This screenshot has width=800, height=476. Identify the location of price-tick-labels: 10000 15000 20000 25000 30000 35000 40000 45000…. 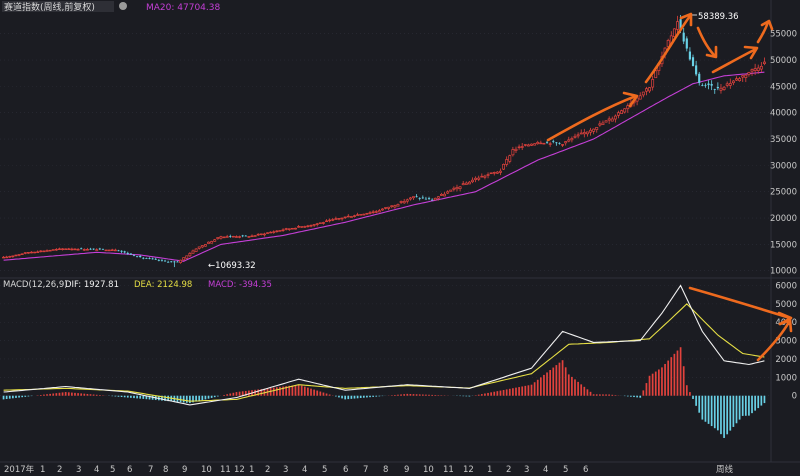
(783, 153).